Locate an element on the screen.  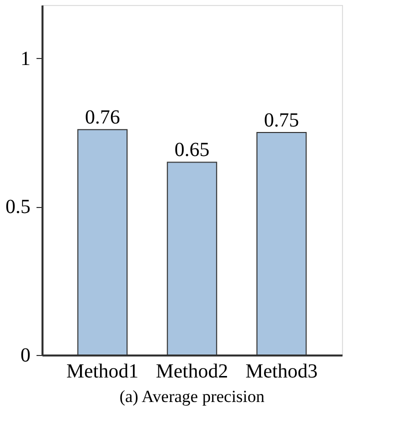
y-tick-label: 1 is located at coordinates (25, 59).